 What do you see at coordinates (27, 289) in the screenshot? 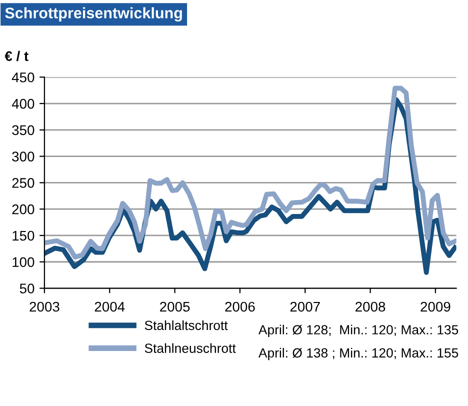
I see `y-tick-label: 50` at bounding box center [27, 289].